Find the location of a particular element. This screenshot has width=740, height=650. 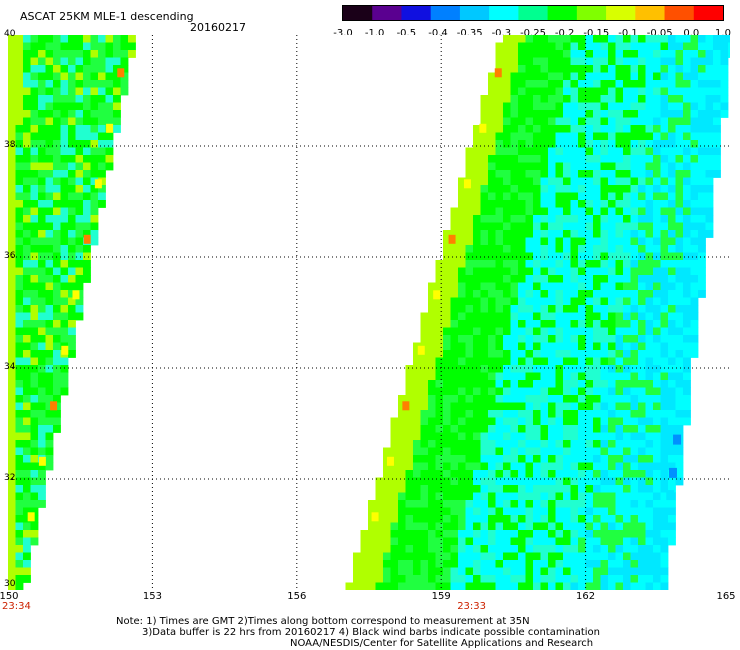

colorbar-swatch is located at coordinates (474, 13).